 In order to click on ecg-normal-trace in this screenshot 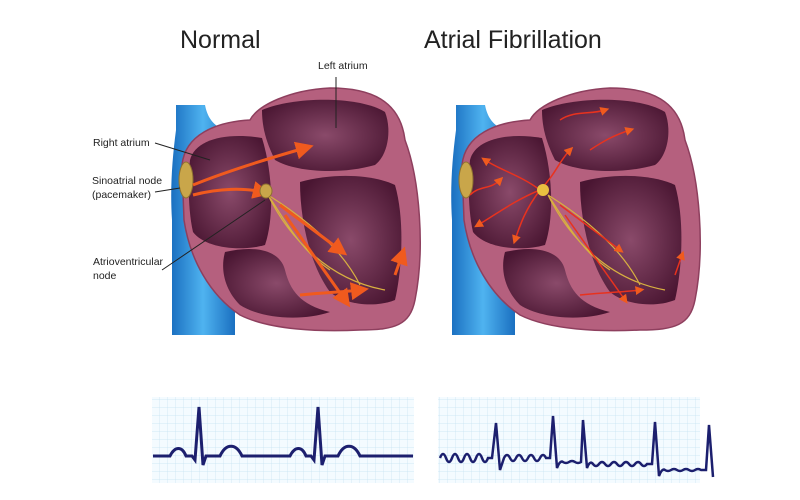, I will do `click(283, 436)`.